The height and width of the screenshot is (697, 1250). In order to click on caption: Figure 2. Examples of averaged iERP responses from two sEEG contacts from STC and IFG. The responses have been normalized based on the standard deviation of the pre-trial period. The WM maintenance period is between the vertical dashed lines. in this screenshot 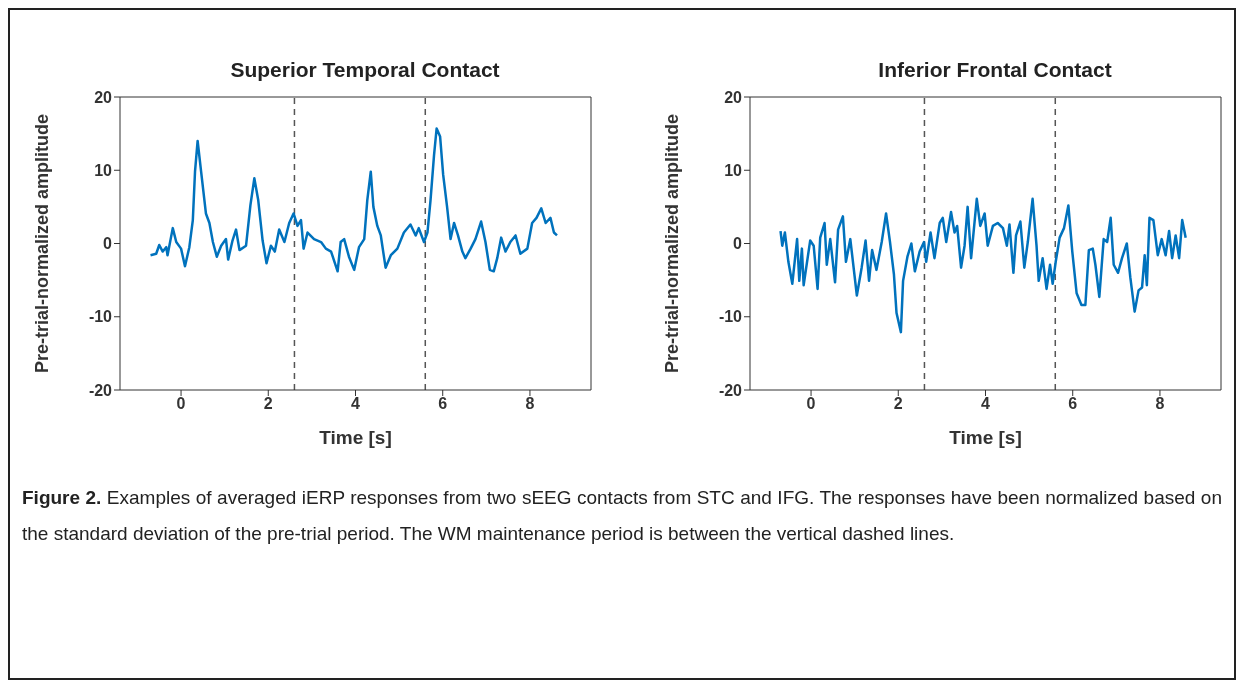, I will do `click(622, 516)`.